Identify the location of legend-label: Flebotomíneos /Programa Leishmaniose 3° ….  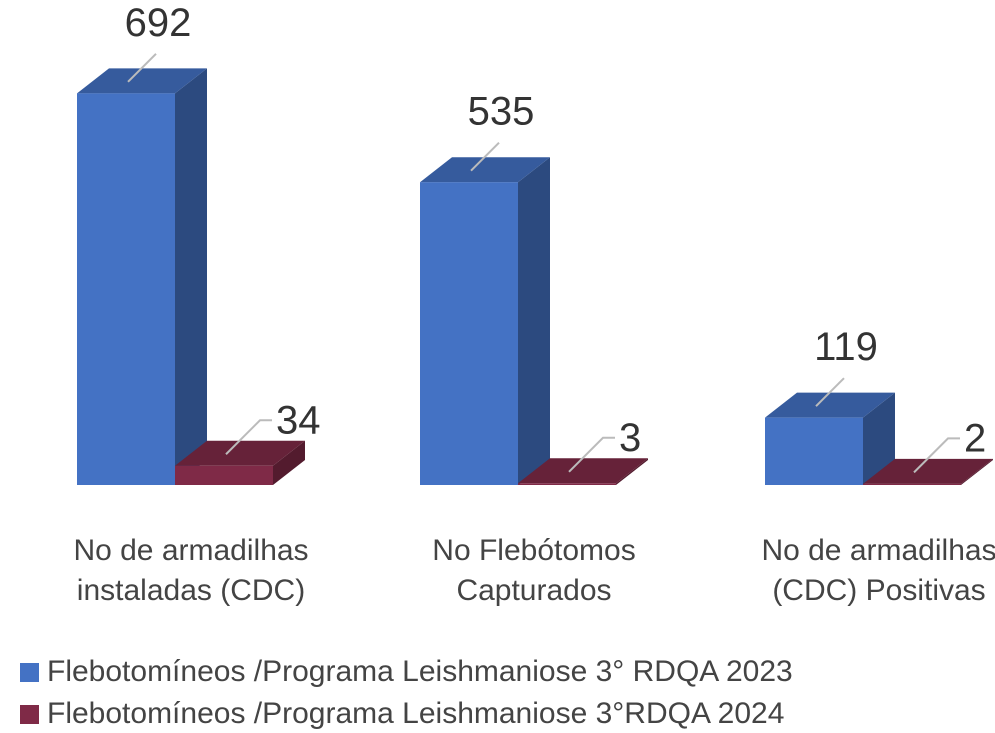
(420, 671).